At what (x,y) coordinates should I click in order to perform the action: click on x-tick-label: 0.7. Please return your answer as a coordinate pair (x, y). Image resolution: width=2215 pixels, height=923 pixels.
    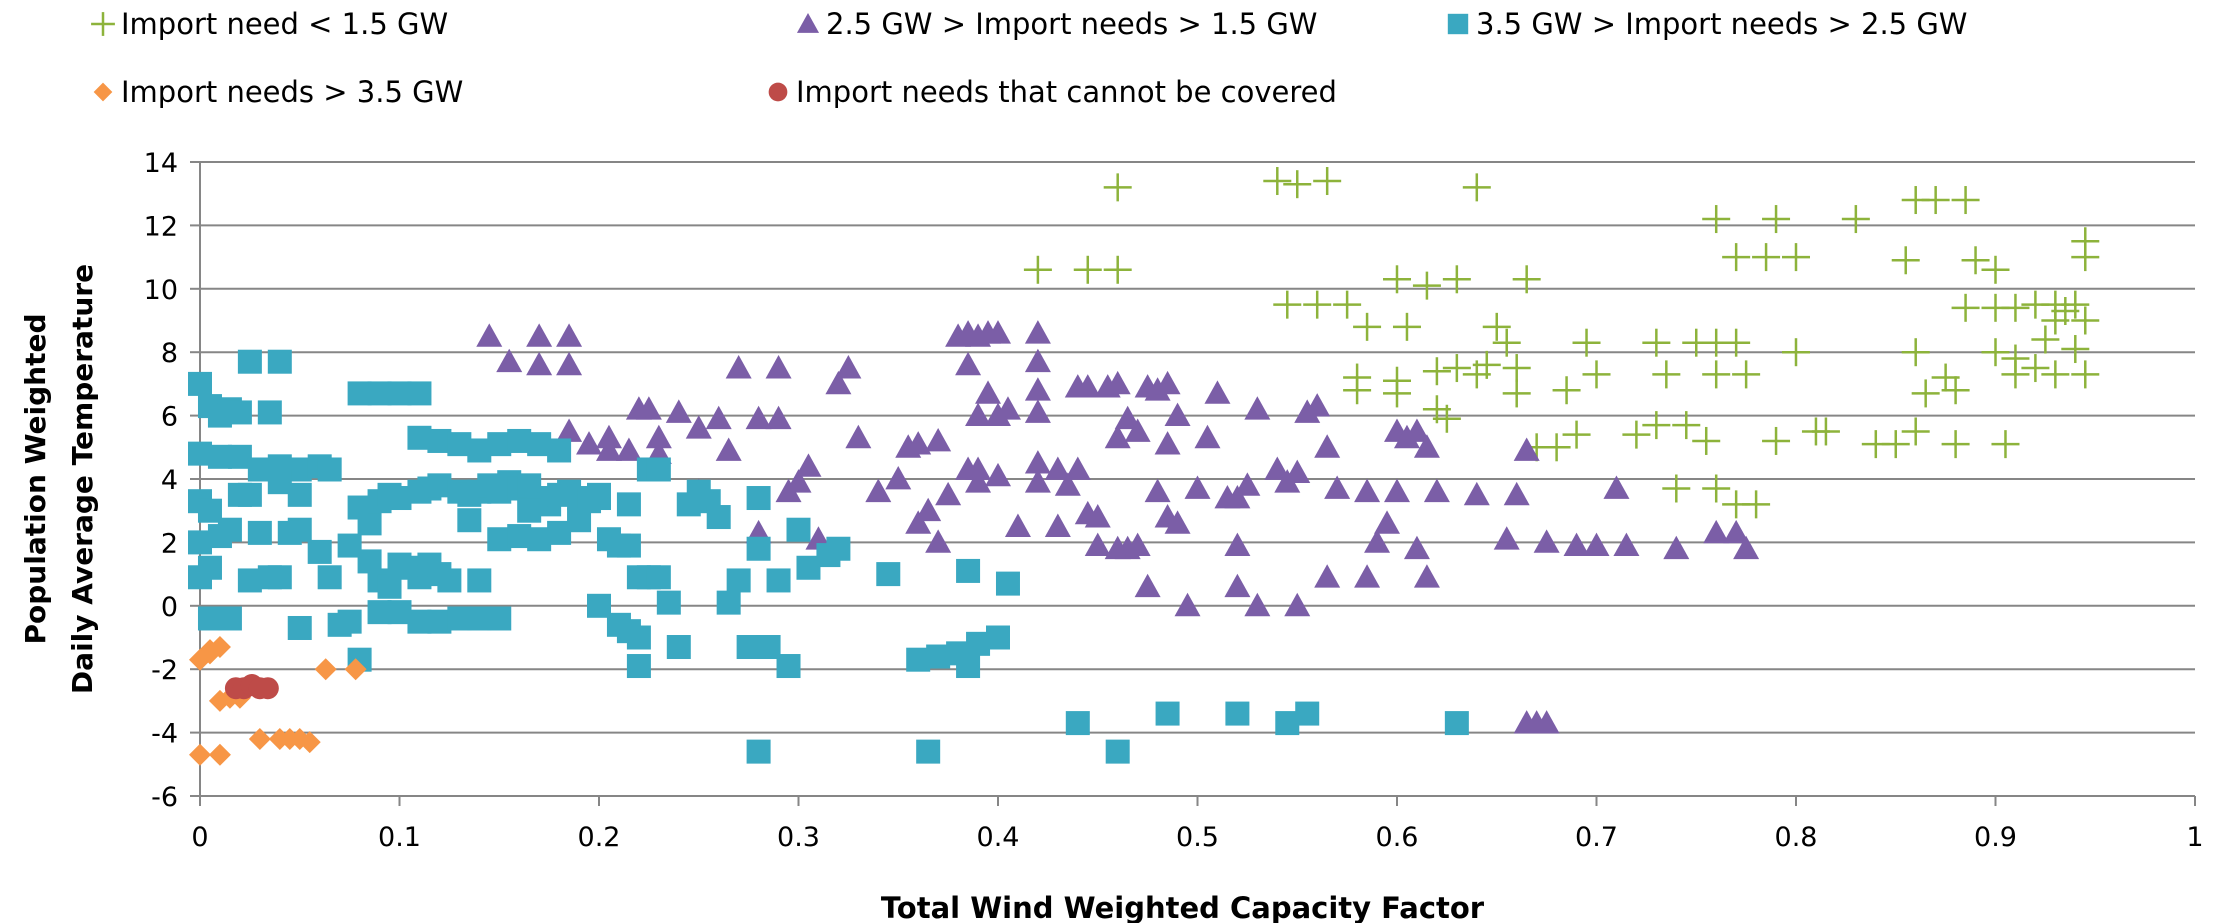
    Looking at the image, I should click on (1596, 837).